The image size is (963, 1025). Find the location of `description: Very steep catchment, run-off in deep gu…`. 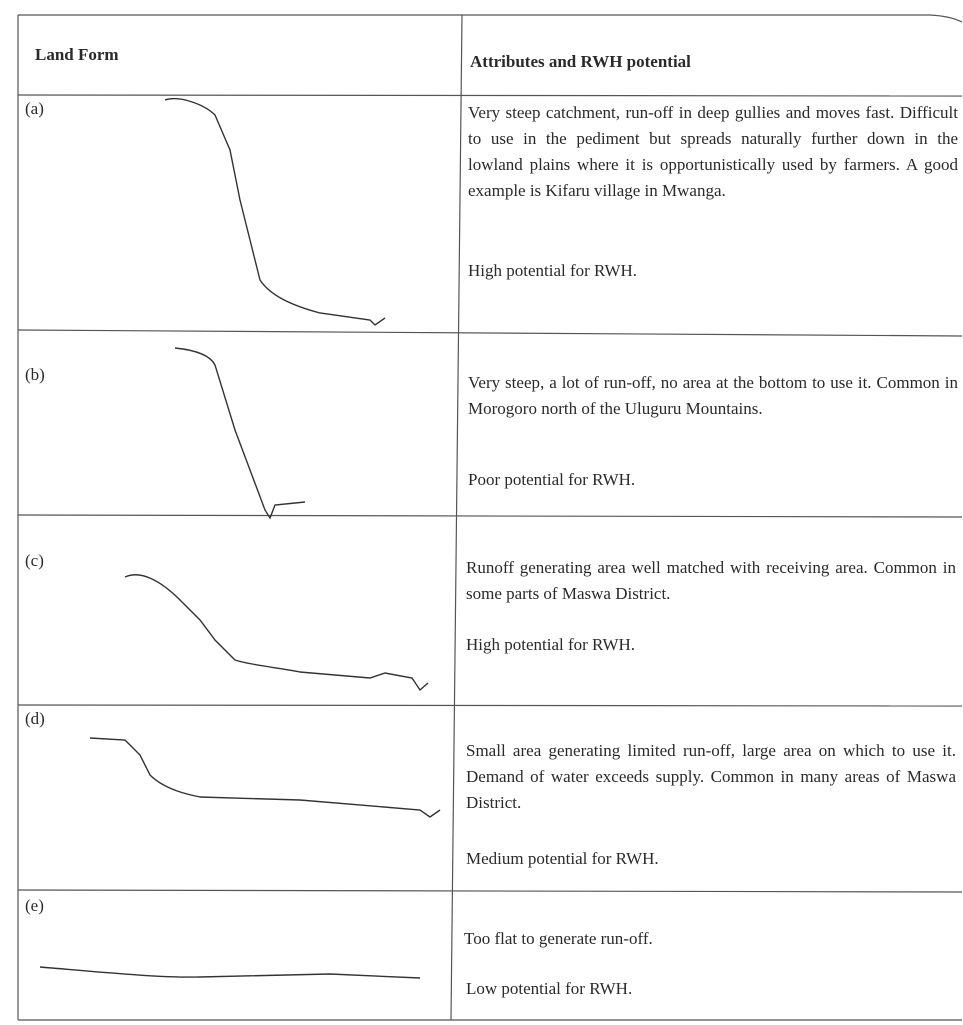

description: Very steep catchment, run-off in deep gu… is located at coordinates (713, 151).